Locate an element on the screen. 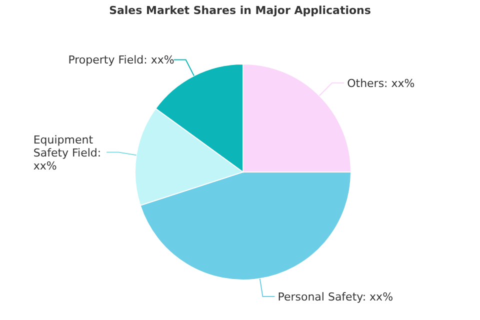 This screenshot has height=320, width=480. slice-label: Equipment Safety Field: xx% is located at coordinates (67, 152).